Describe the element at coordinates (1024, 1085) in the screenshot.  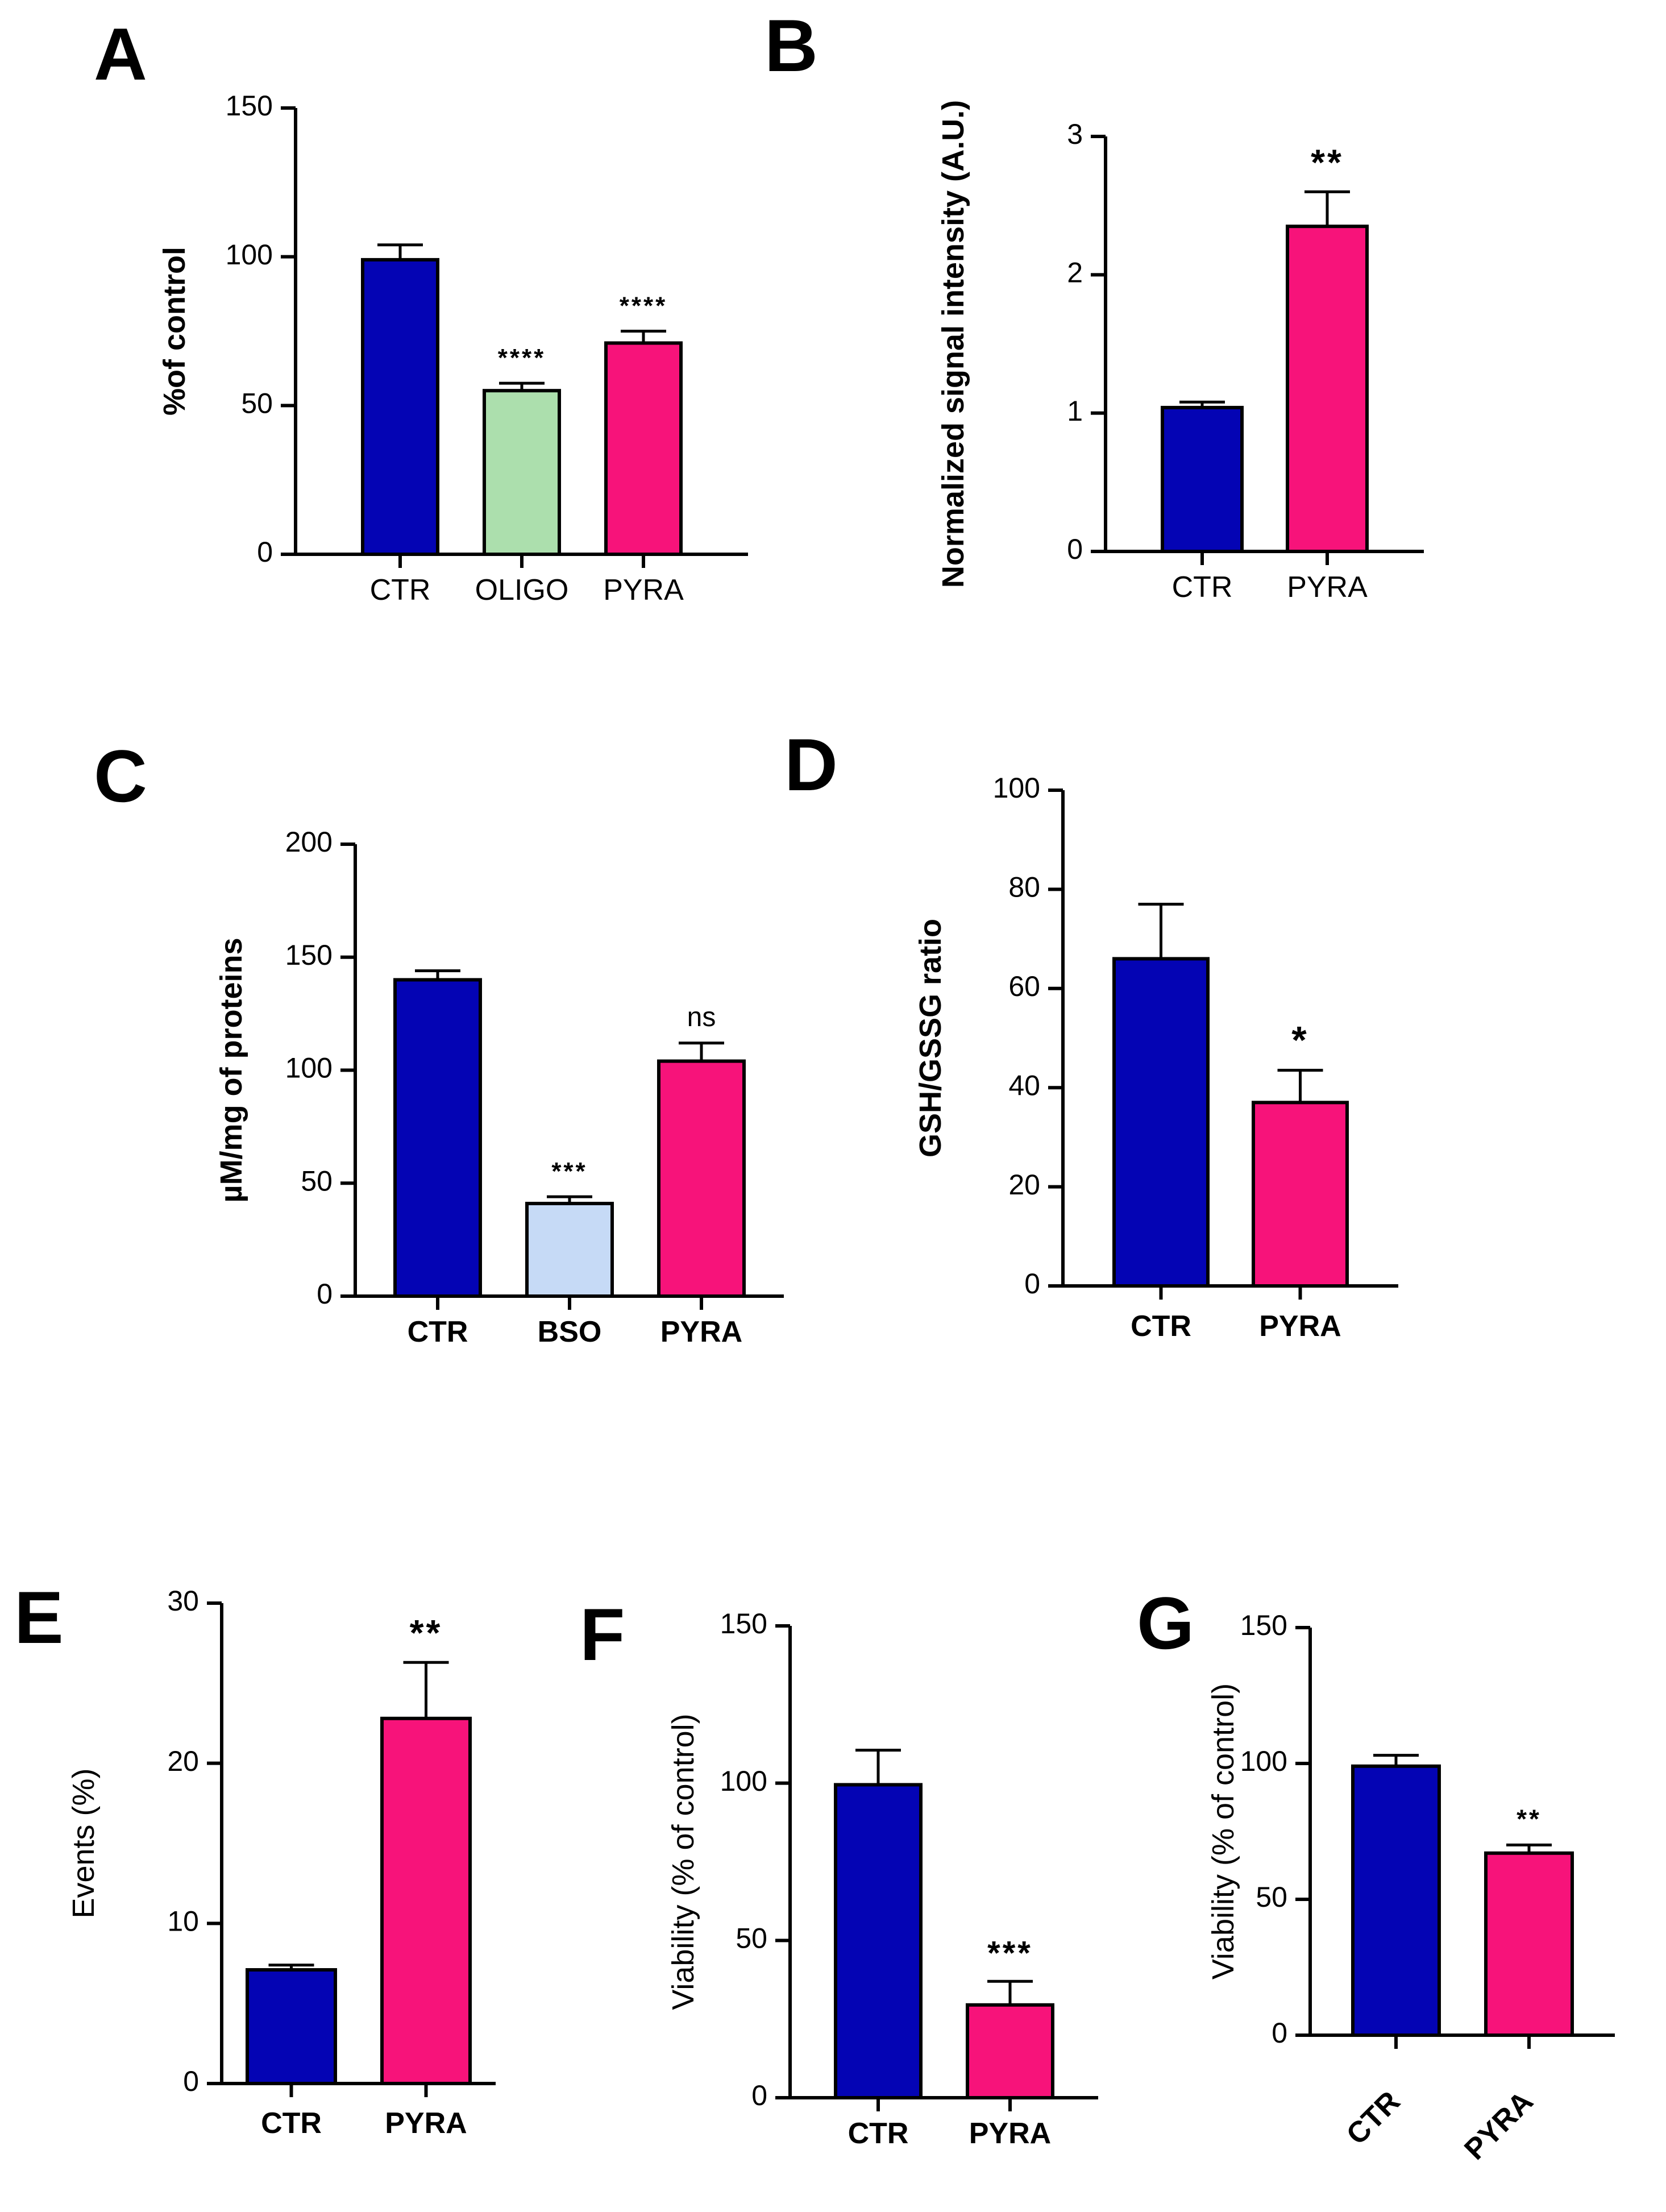
I see `panel-d-y-tick-label: 40` at that location.